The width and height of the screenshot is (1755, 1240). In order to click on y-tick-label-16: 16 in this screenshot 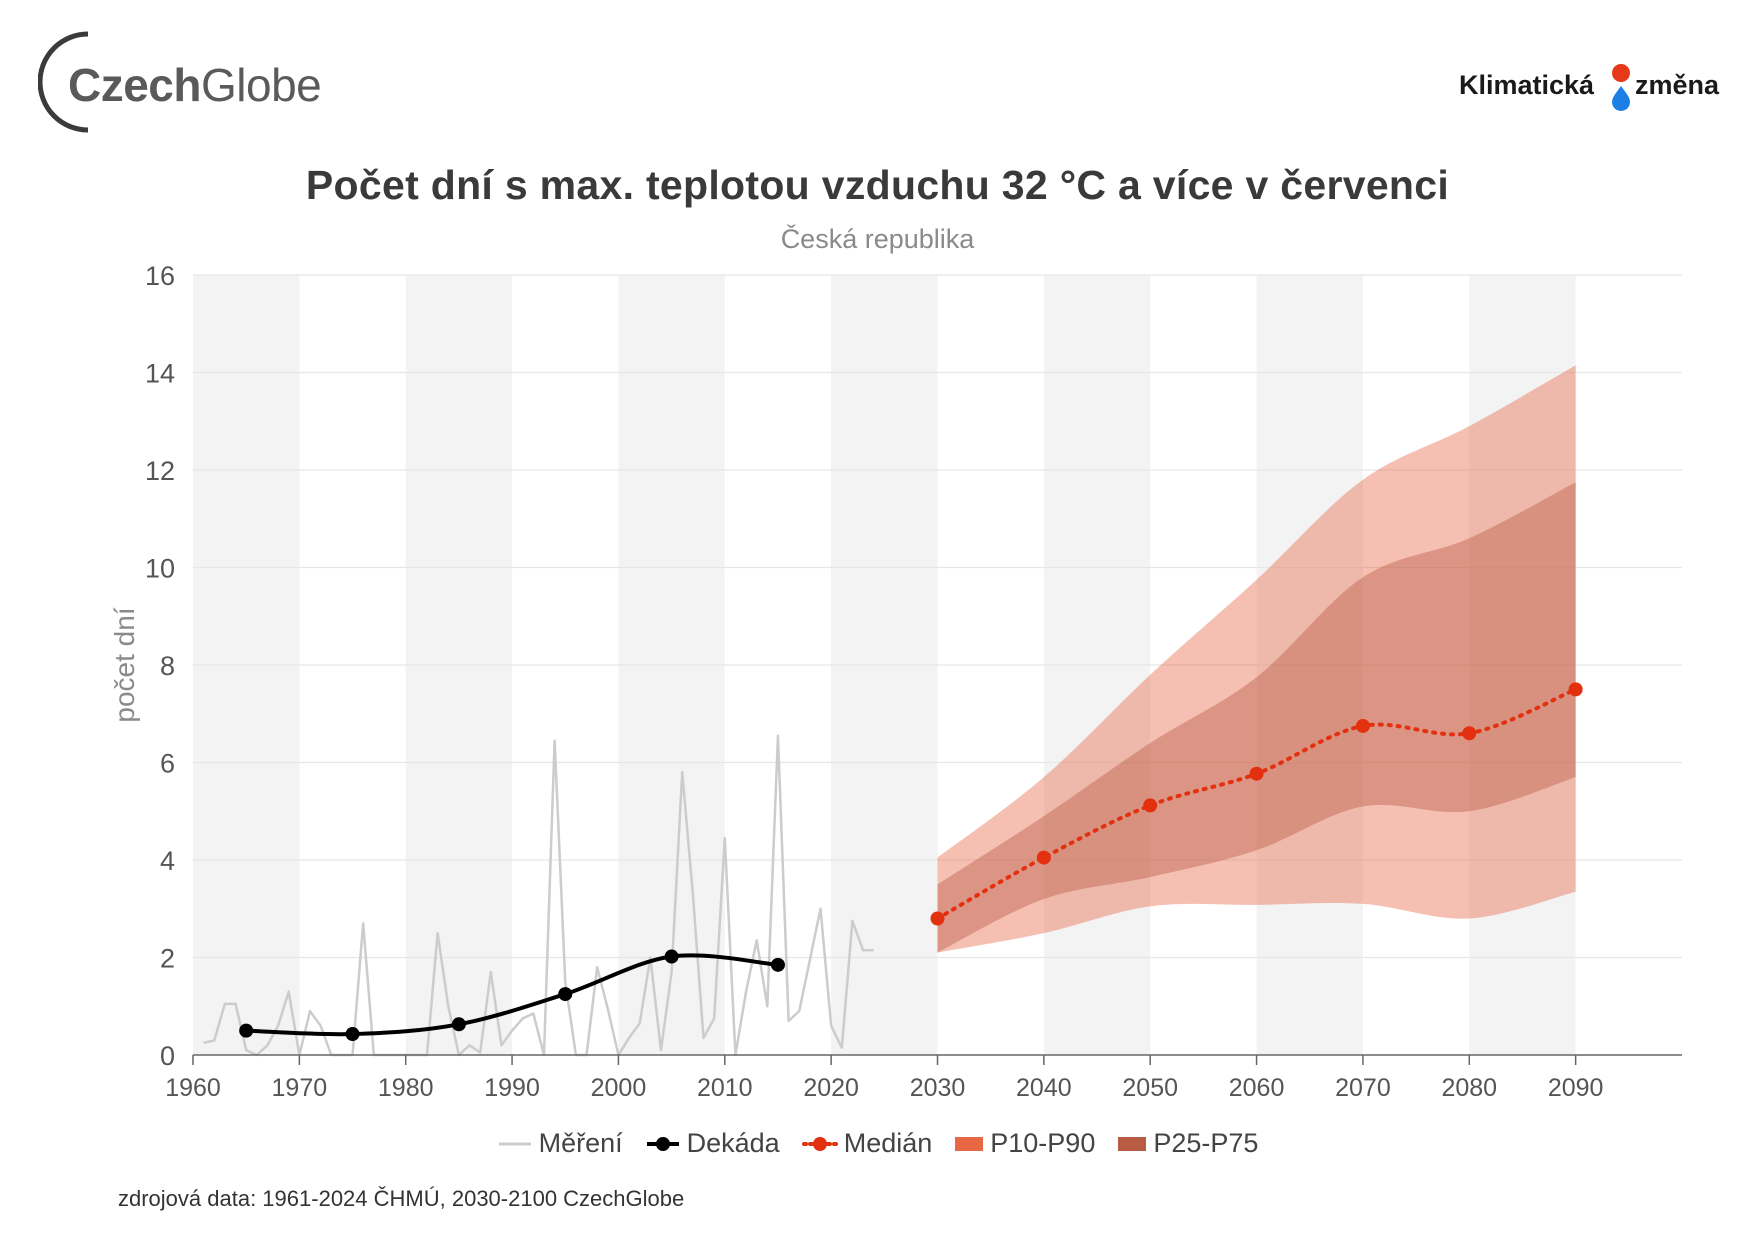, I will do `click(160, 276)`.